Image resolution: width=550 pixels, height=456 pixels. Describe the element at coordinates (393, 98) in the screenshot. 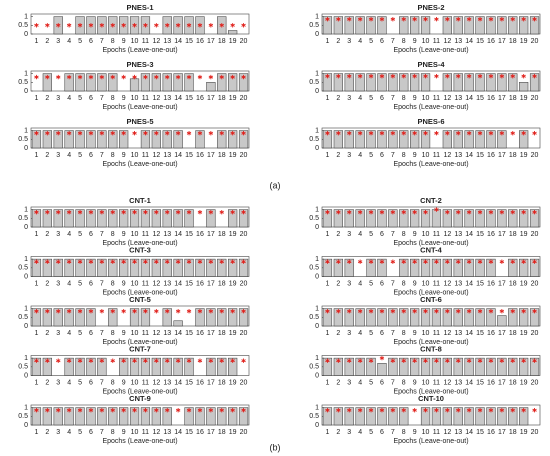

I see `x-tick-label: 7` at that location.